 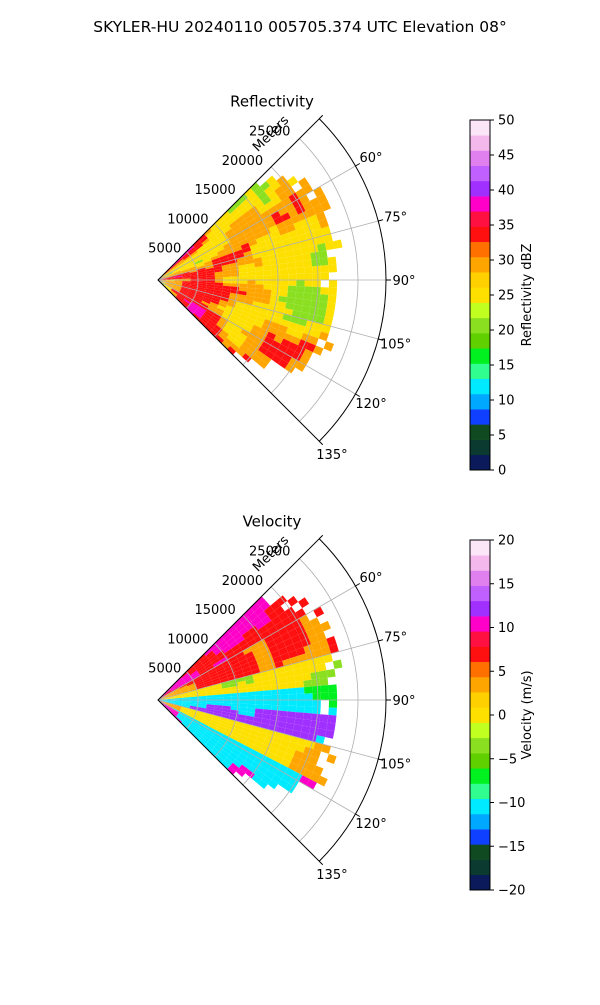 What do you see at coordinates (502, 471) in the screenshot?
I see `colorbar-tick-label: 0` at bounding box center [502, 471].